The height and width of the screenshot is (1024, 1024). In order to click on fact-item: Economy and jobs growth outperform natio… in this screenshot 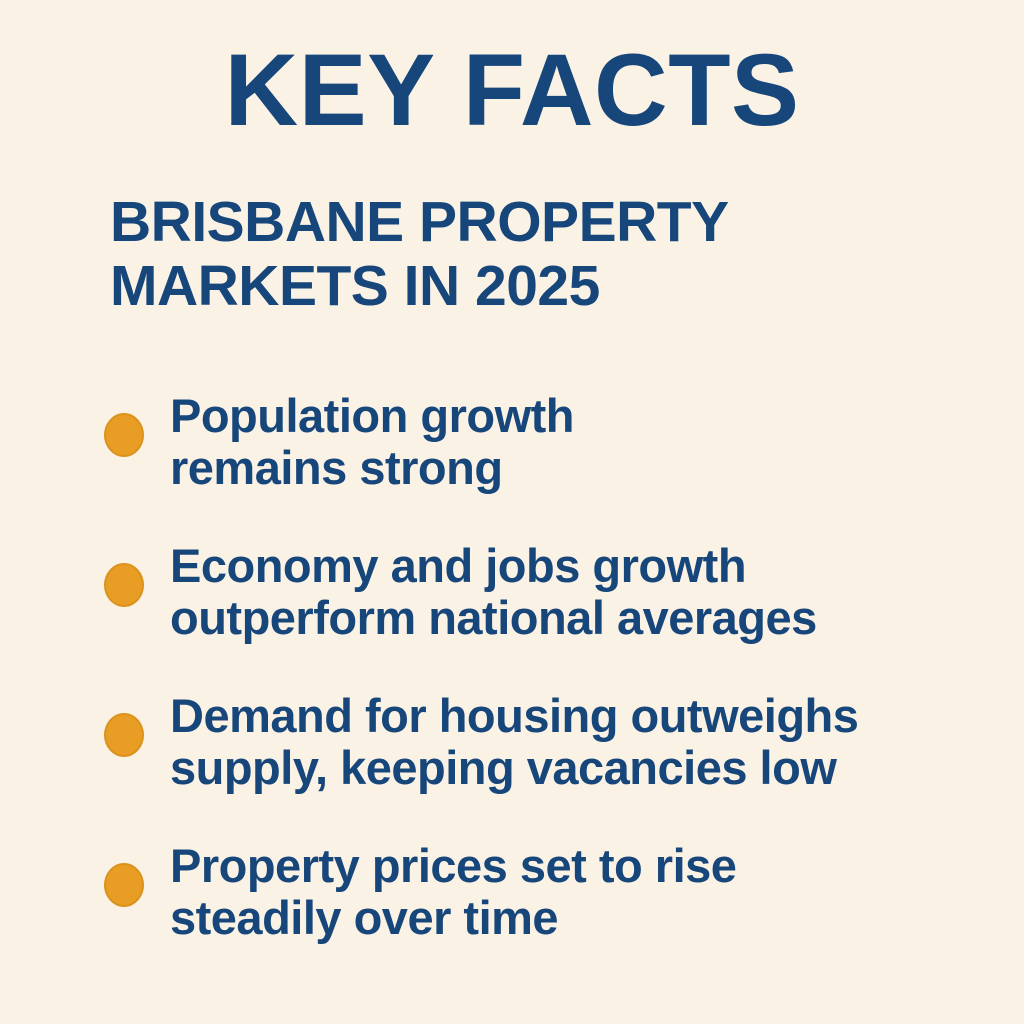, I will do `click(564, 592)`.